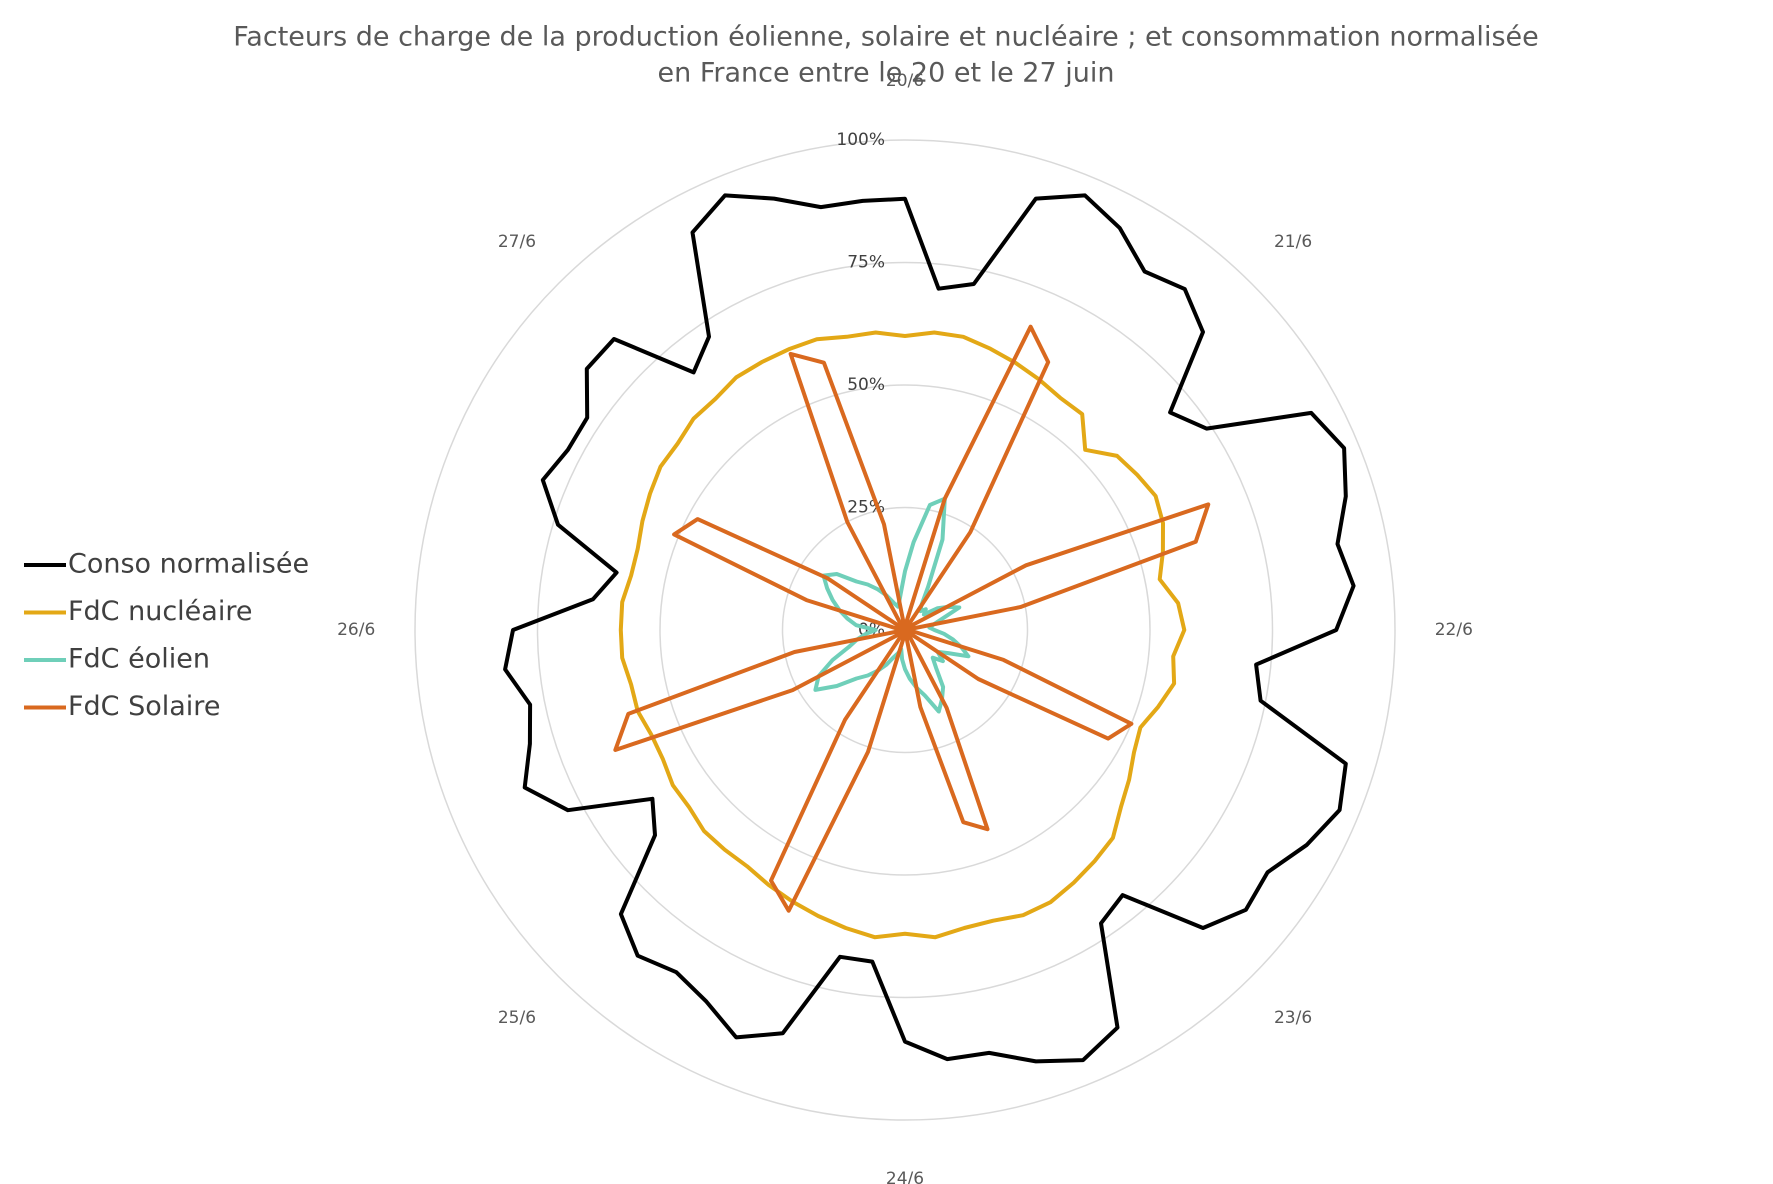 The image size is (1773, 1184). I want to click on category-label: 20/6, so click(905, 81).